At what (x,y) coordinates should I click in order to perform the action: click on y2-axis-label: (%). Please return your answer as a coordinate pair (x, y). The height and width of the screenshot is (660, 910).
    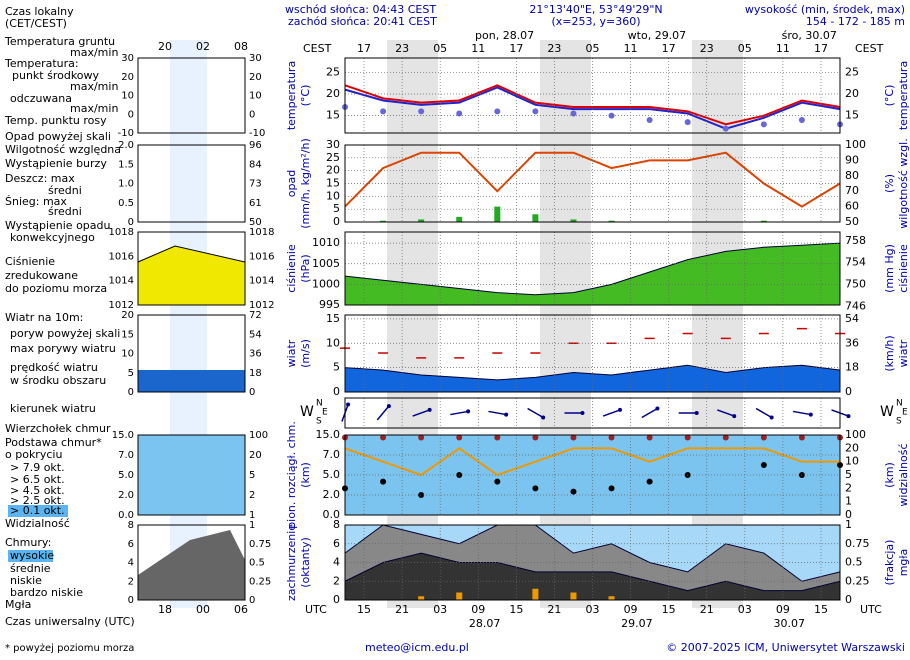
    Looking at the image, I should click on (889, 183).